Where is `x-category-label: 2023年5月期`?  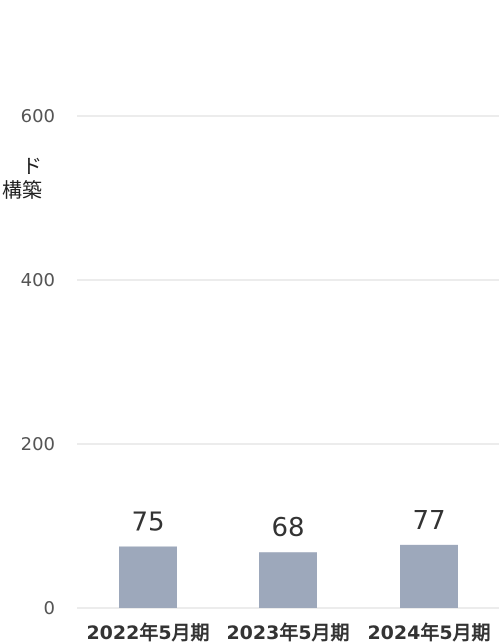
x-category-label: 2023年5月期 is located at coordinates (287, 632).